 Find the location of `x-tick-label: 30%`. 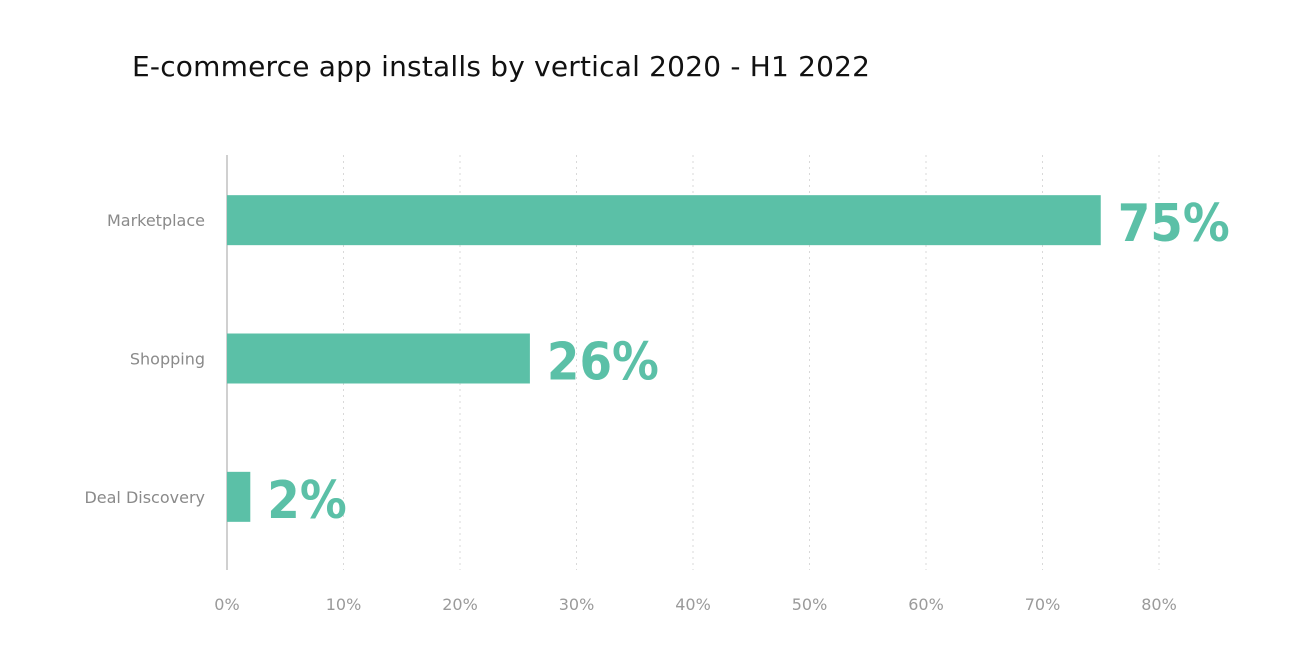

x-tick-label: 30% is located at coordinates (577, 604).